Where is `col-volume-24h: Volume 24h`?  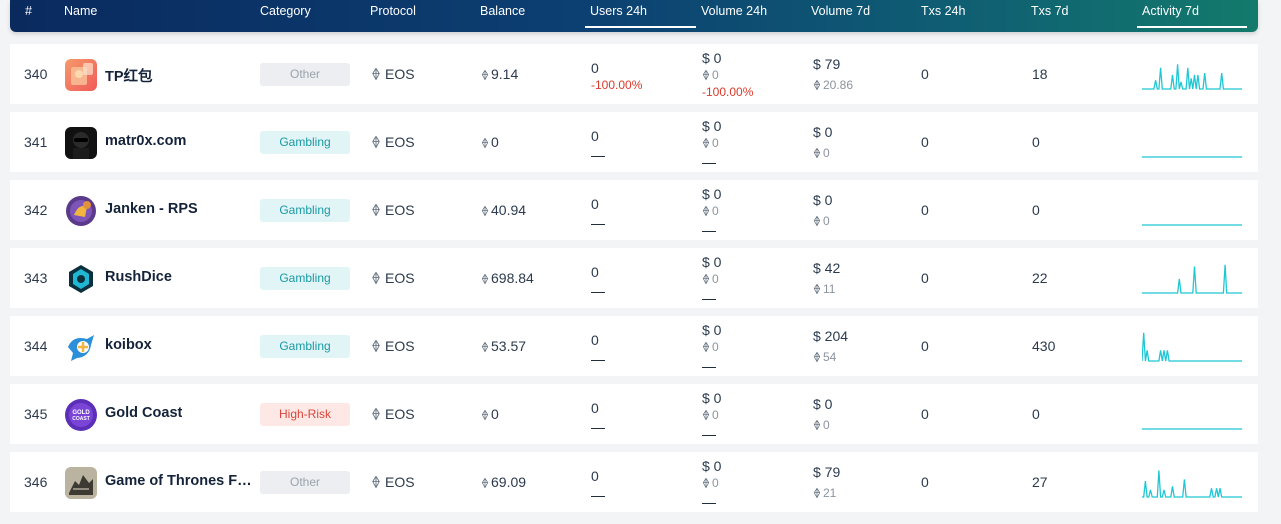
col-volume-24h: Volume 24h is located at coordinates (734, 11).